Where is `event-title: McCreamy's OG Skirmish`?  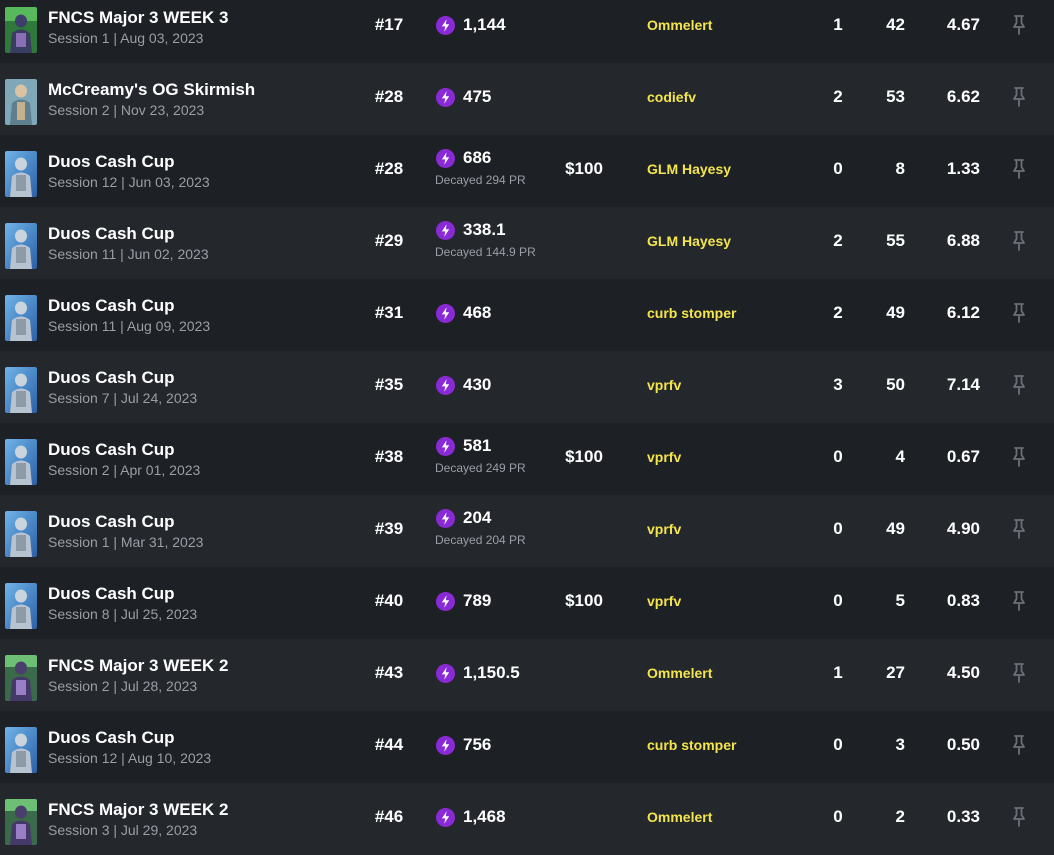
event-title: McCreamy's OG Skirmish is located at coordinates (152, 89).